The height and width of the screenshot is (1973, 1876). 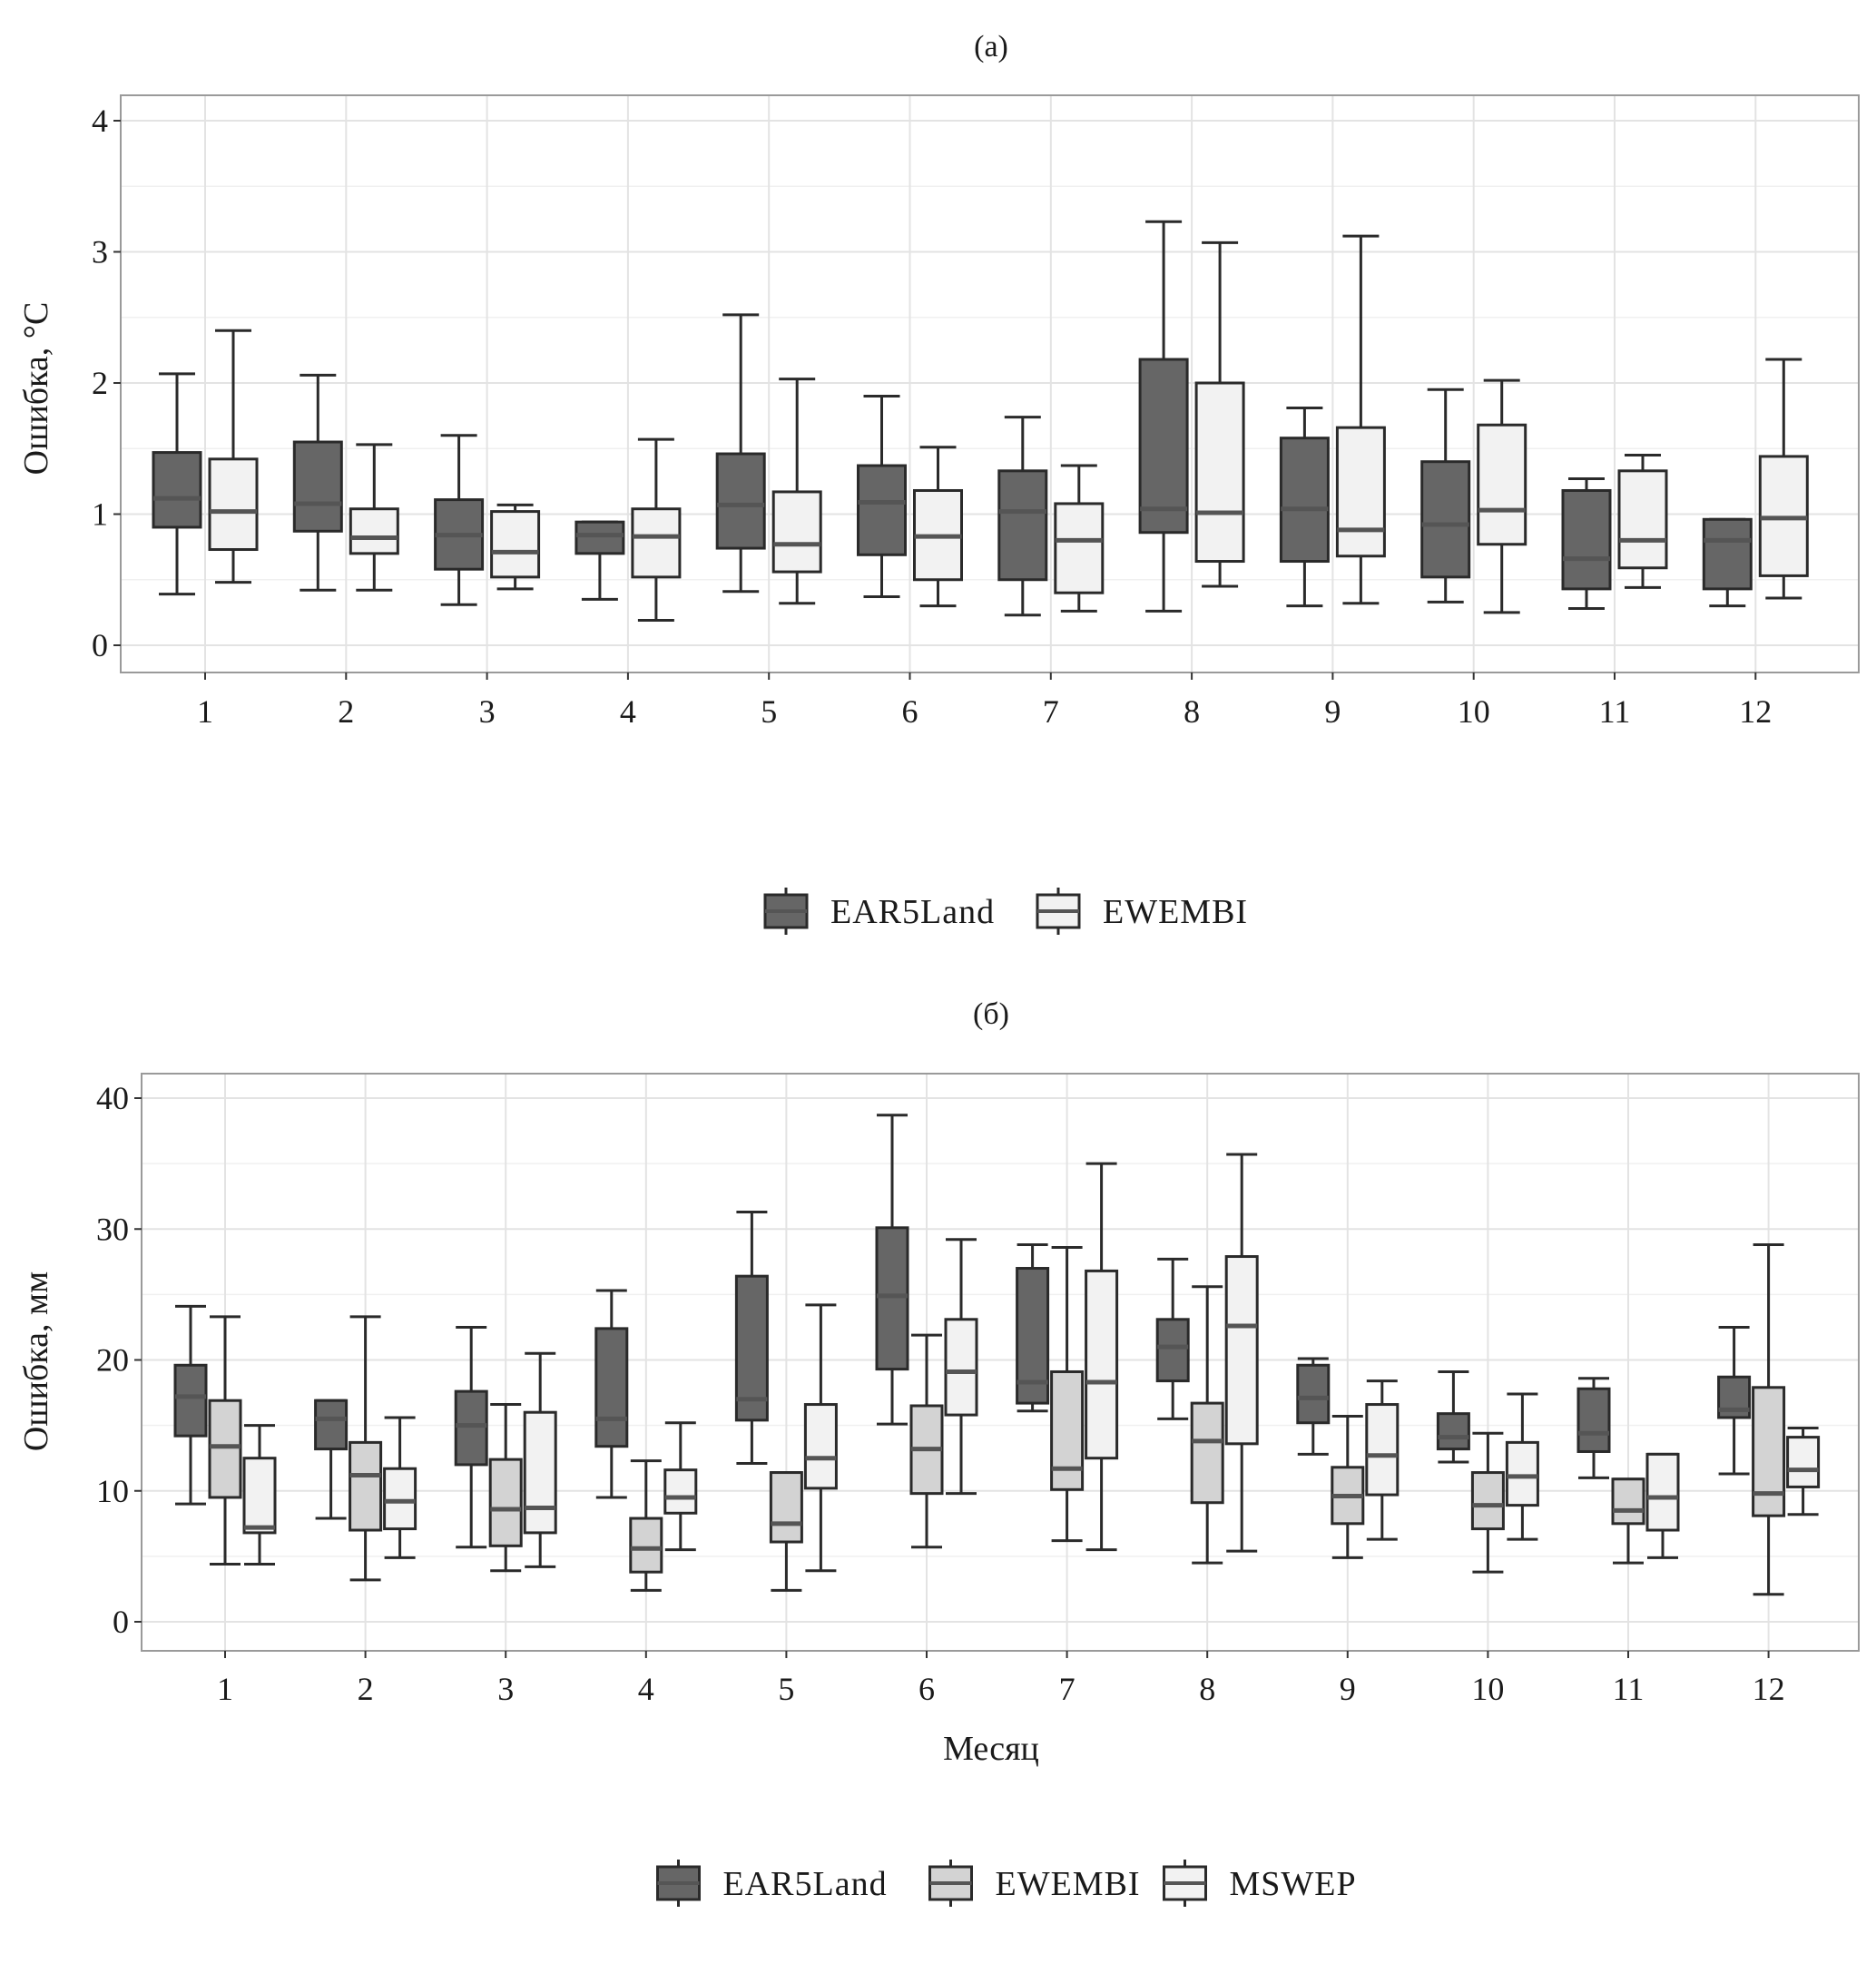 I want to click on x-tick-label: 11, so click(x=1629, y=1689).